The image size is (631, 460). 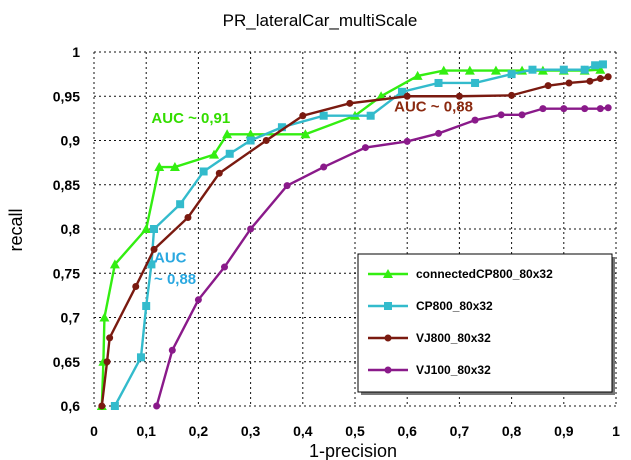 What do you see at coordinates (66, 185) in the screenshot?
I see `y-tick-label: 0,85` at bounding box center [66, 185].